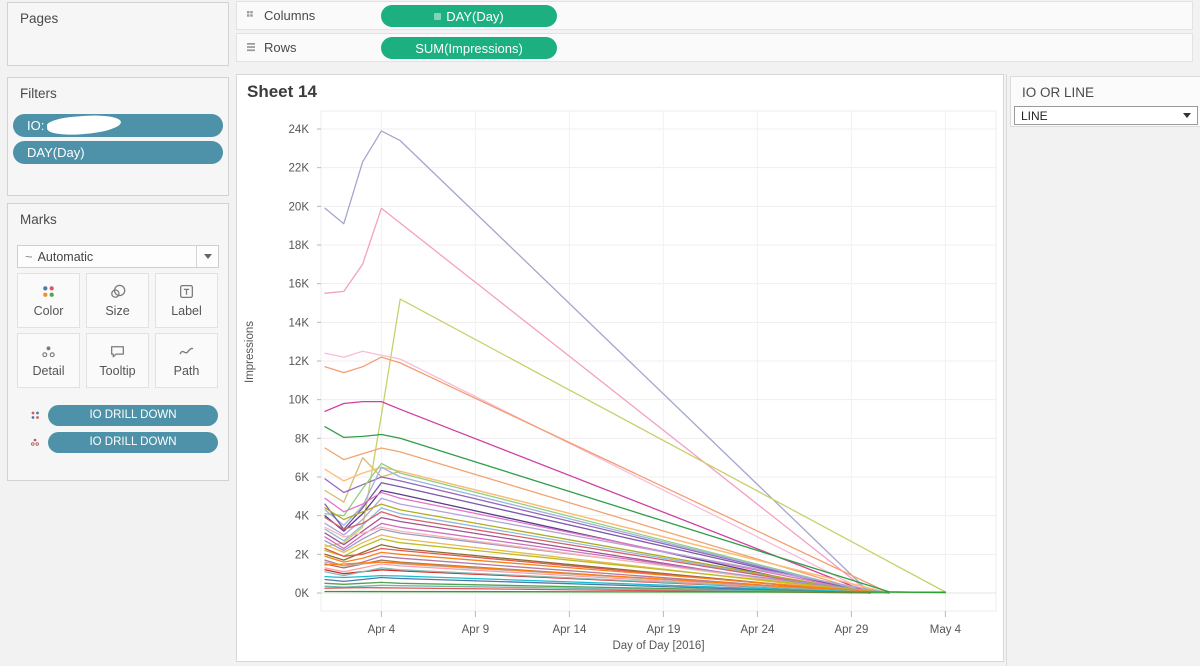  Describe the element at coordinates (1105, 101) in the screenshot. I see `parameter-card: IO OR LINE LINE` at that location.